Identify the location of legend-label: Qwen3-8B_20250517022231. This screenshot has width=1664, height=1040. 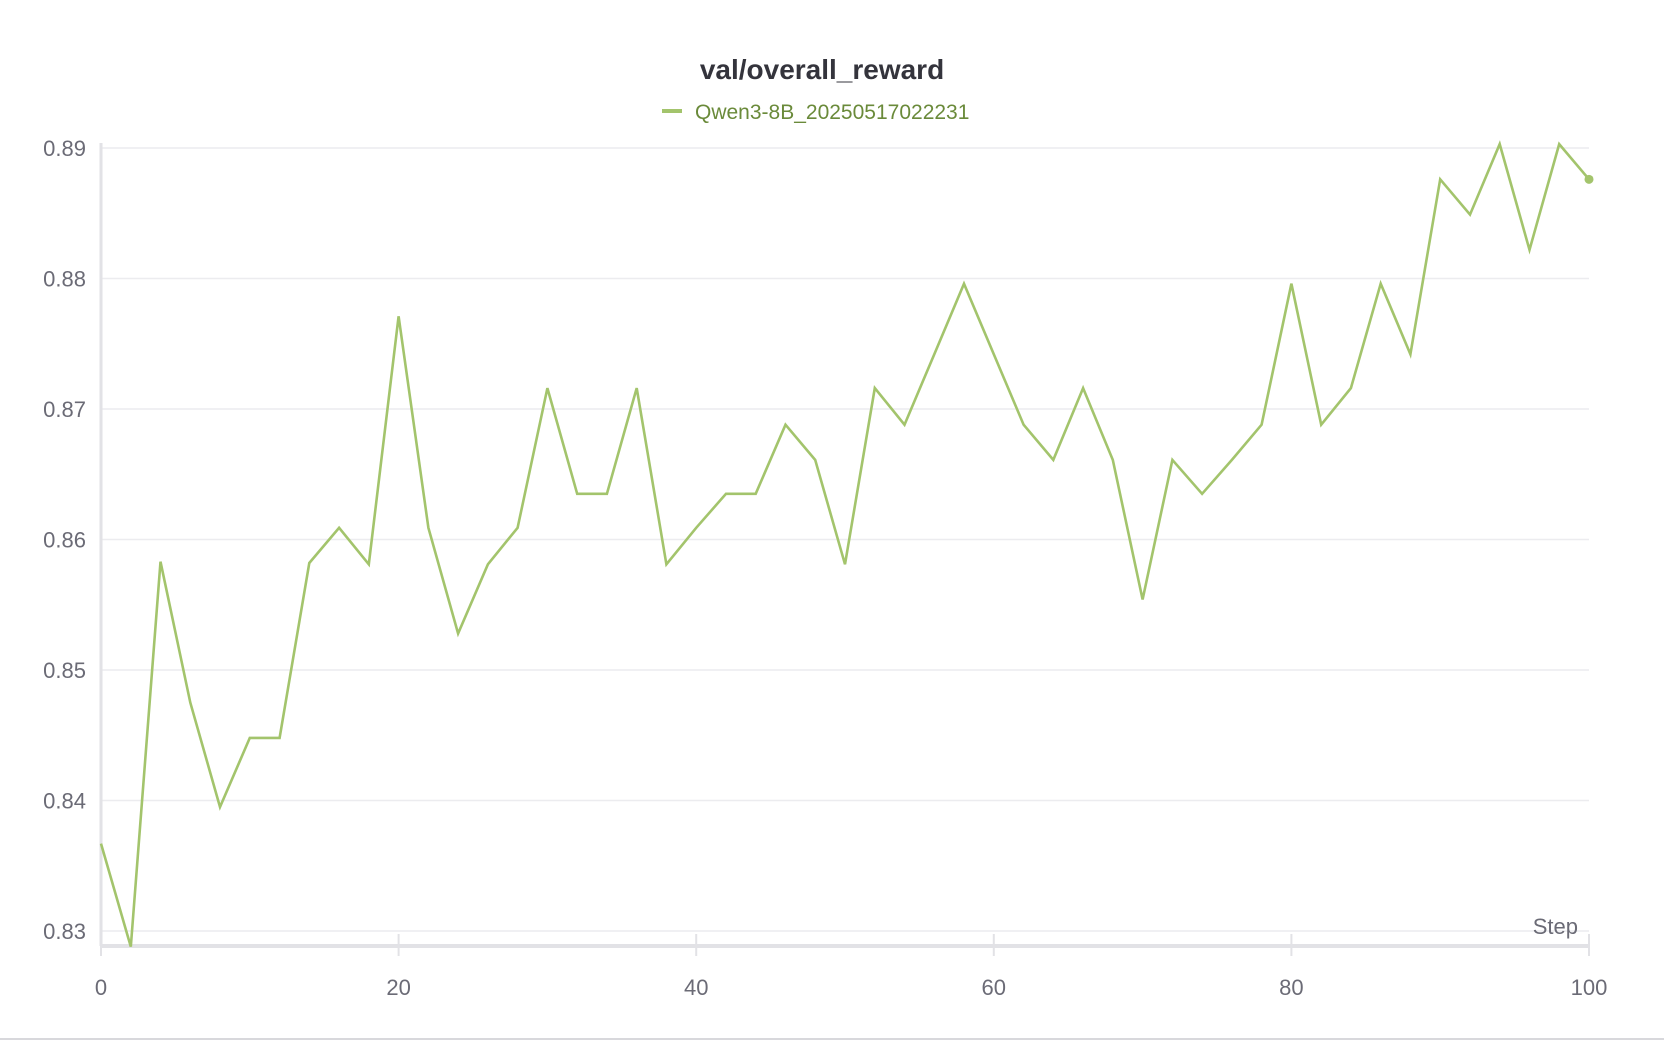
(832, 112).